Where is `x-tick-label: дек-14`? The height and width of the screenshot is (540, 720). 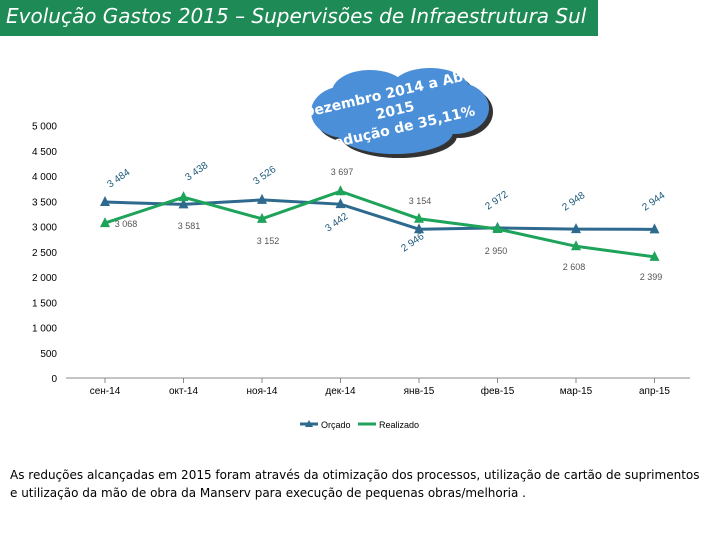 x-tick-label: дек-14 is located at coordinates (340, 391).